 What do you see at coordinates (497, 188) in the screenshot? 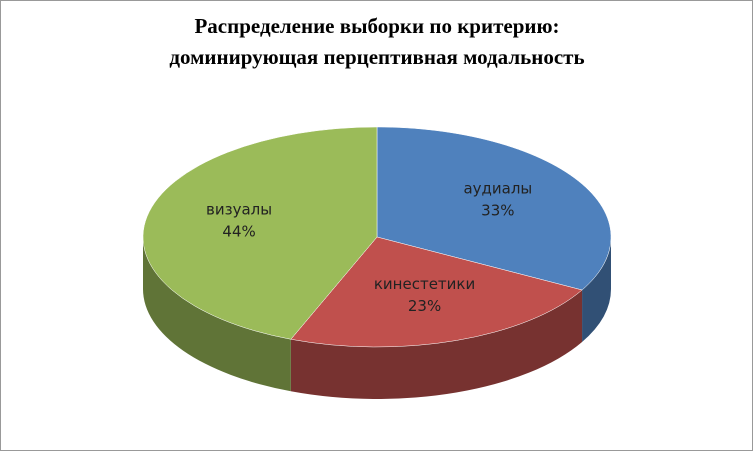
I see `slice-label: аудиалы` at bounding box center [497, 188].